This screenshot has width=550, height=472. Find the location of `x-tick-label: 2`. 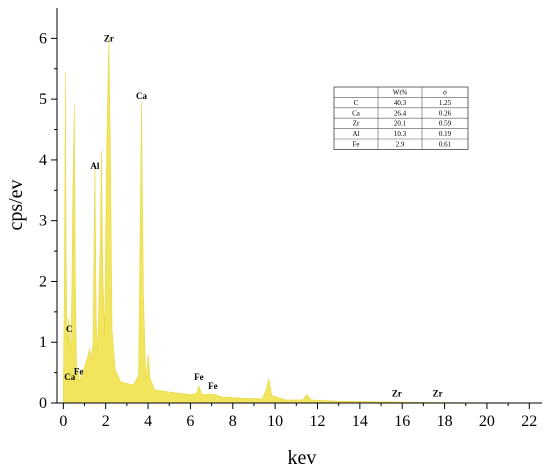

x-tick-label: 2 is located at coordinates (106, 421).